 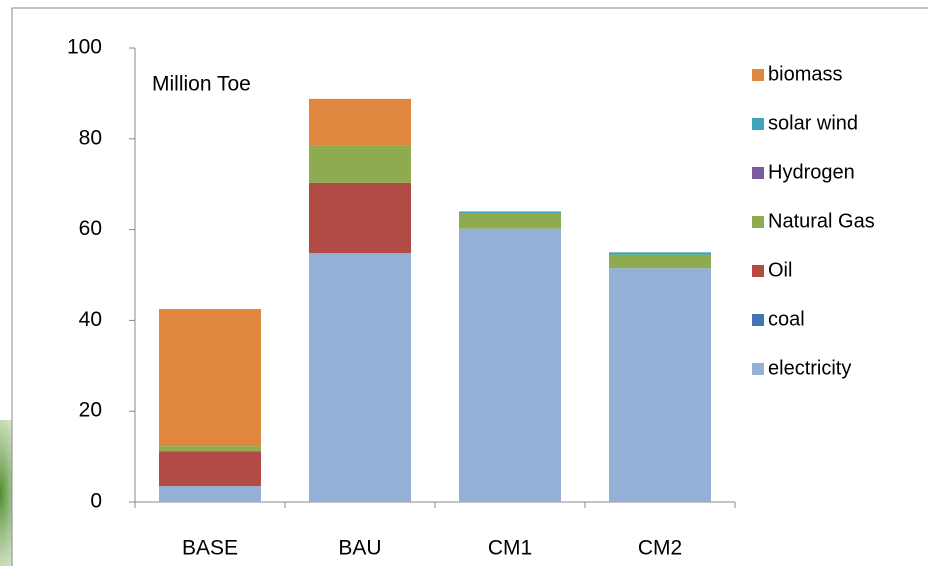 What do you see at coordinates (813, 123) in the screenshot?
I see `legend-label: solar wind` at bounding box center [813, 123].